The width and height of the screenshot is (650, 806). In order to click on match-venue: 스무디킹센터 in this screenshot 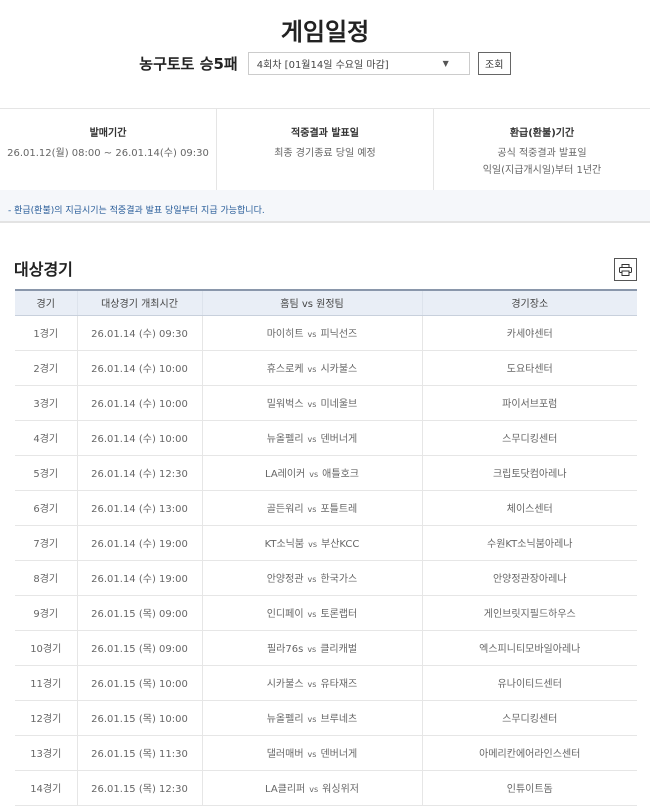, I will do `click(529, 438)`.